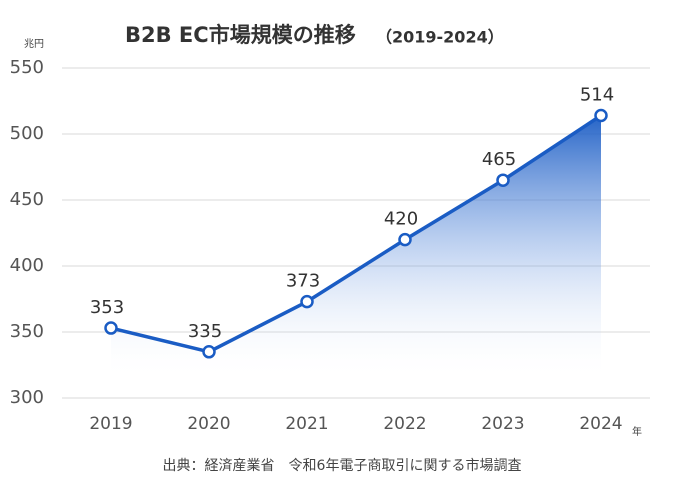 The width and height of the screenshot is (685, 500). What do you see at coordinates (303, 281) in the screenshot?
I see `value-label: 373` at bounding box center [303, 281].